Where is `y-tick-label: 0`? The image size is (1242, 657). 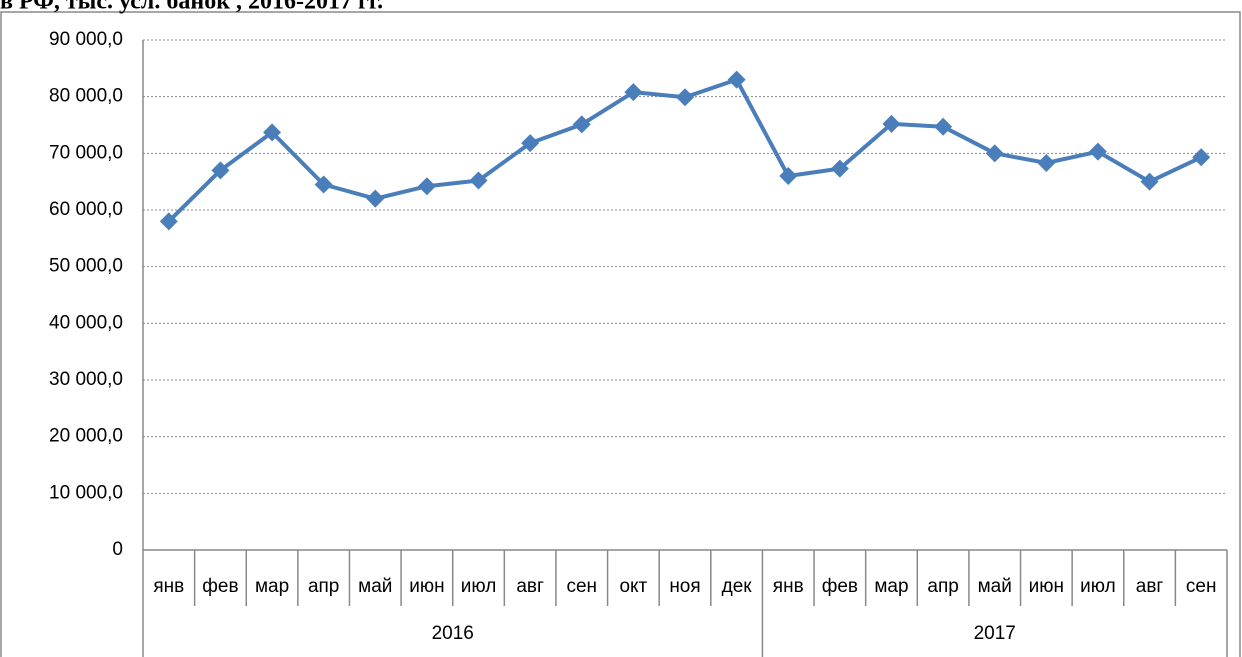
y-tick-label: 0 is located at coordinates (117, 549).